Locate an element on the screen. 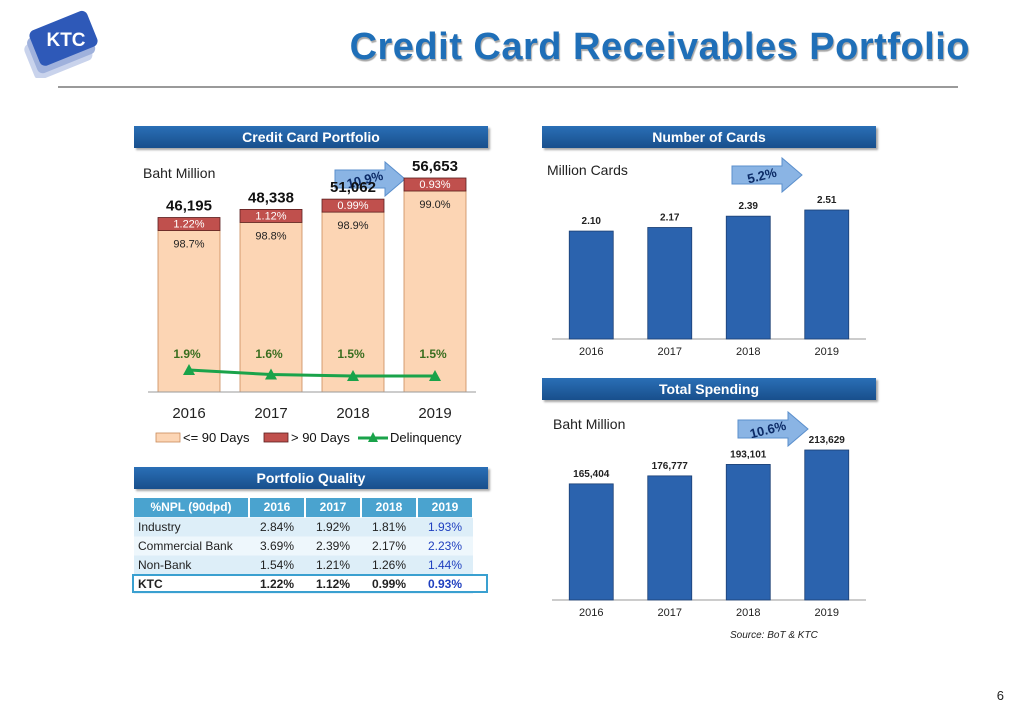  npl-header-2016: 2016 is located at coordinates (277, 508).